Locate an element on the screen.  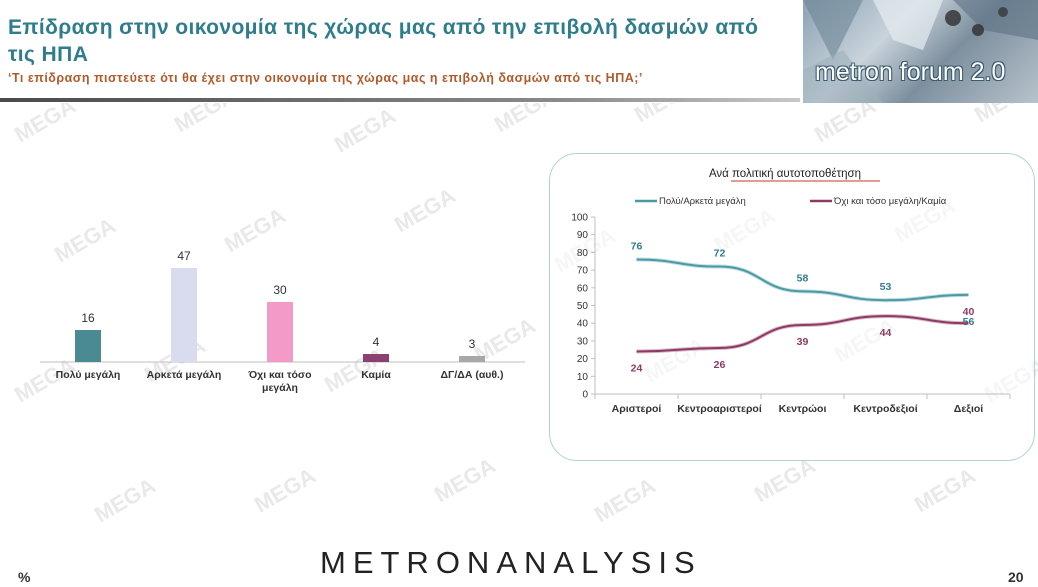
y-tick-label: 50 is located at coordinates (583, 306).